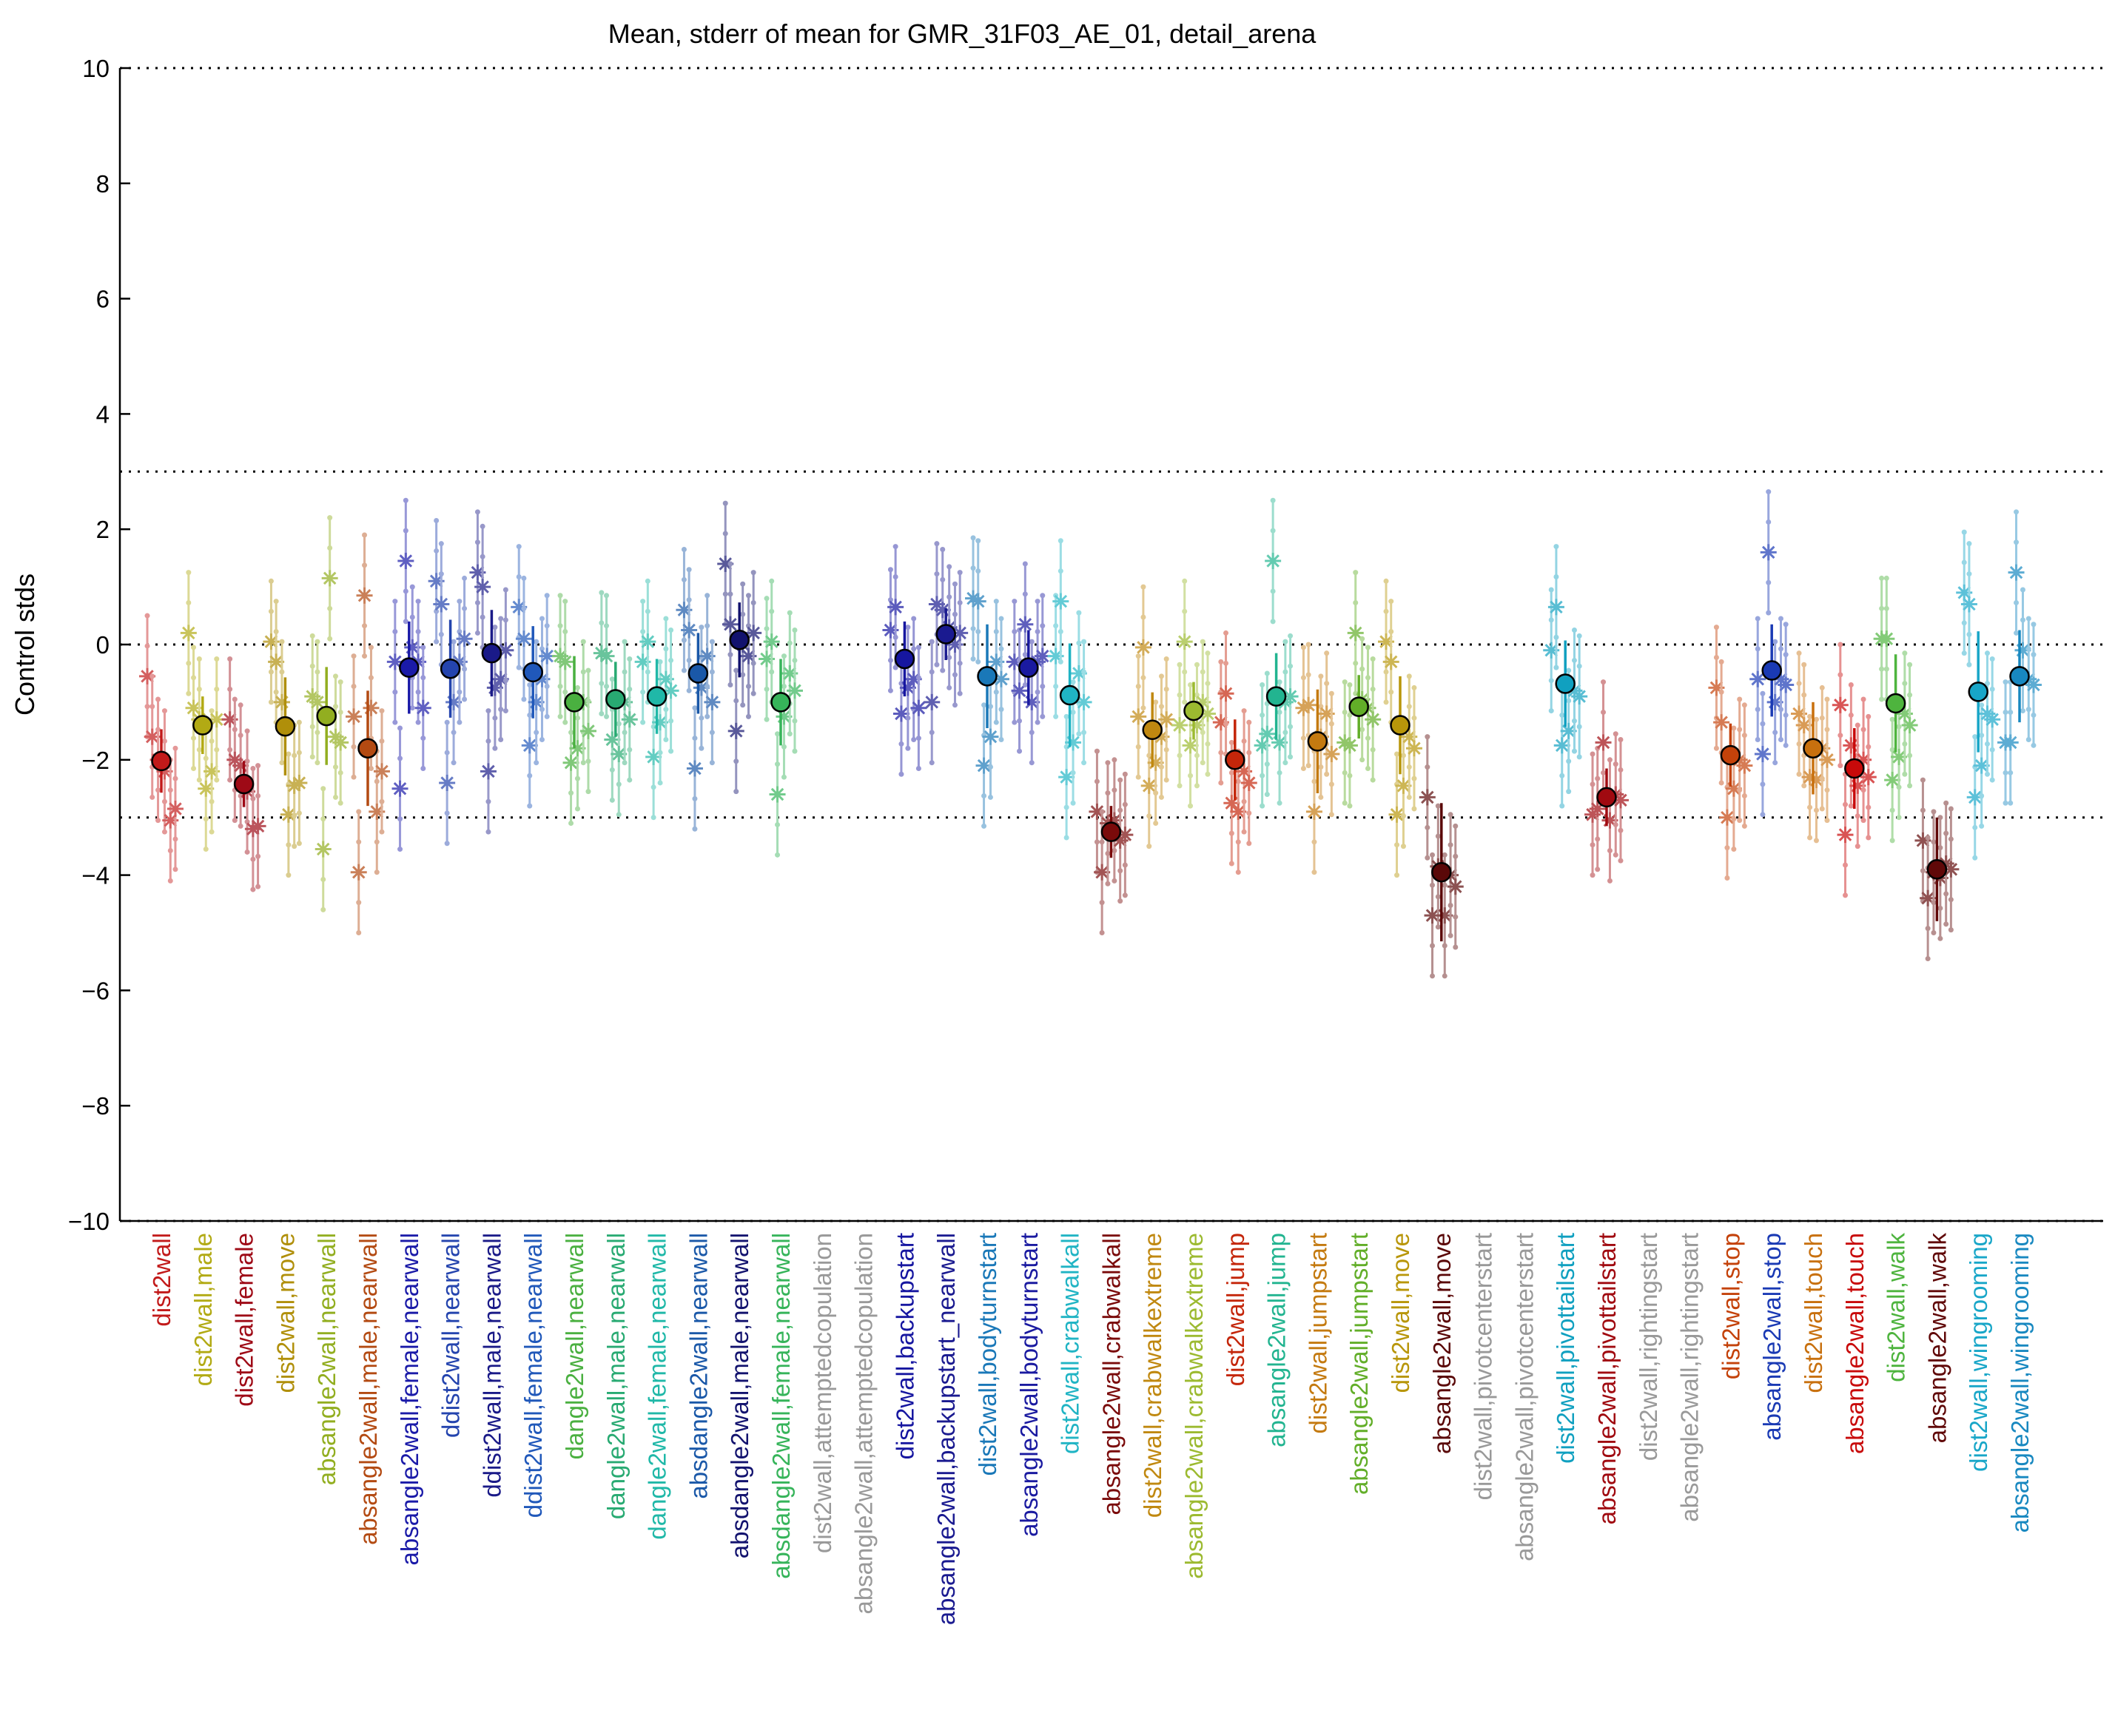 The width and height of the screenshot is (2115, 1736). I want to click on y-tick-label: 4, so click(103, 414).